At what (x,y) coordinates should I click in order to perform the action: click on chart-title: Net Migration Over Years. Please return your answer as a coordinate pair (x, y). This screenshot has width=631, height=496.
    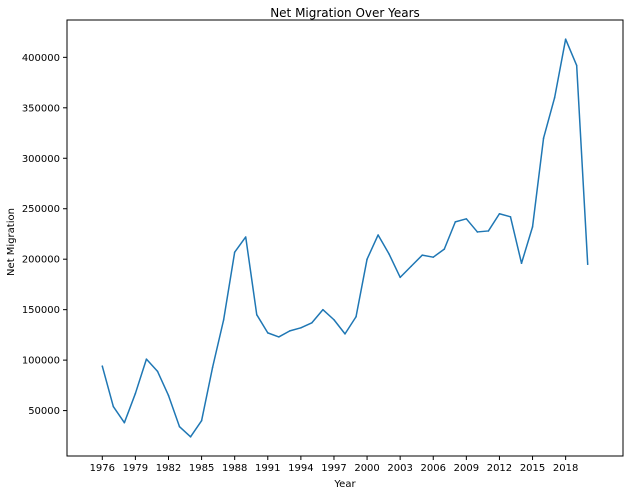
    Looking at the image, I should click on (345, 13).